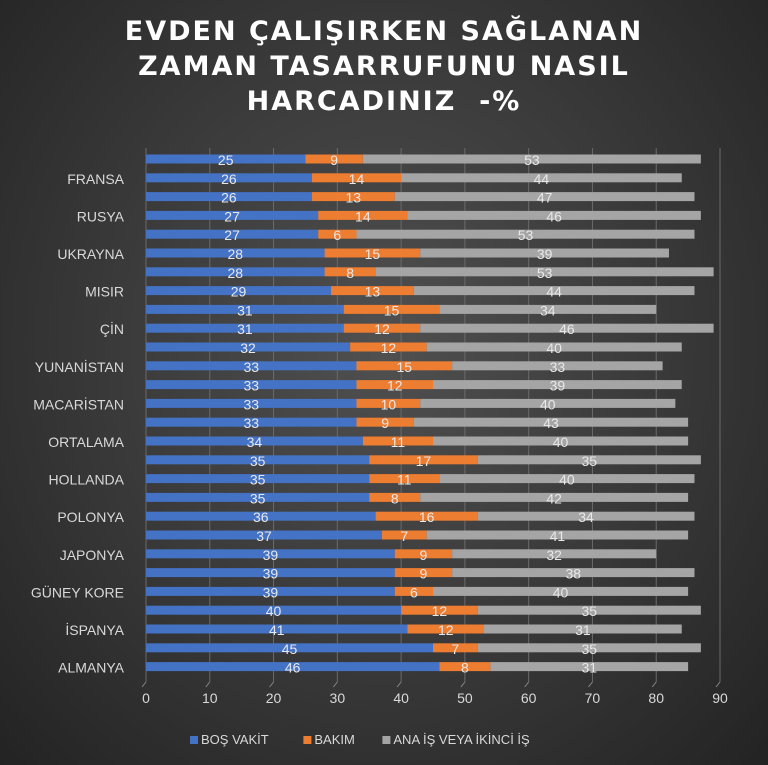 This screenshot has width=768, height=765. I want to click on data-label: 42, so click(554, 498).